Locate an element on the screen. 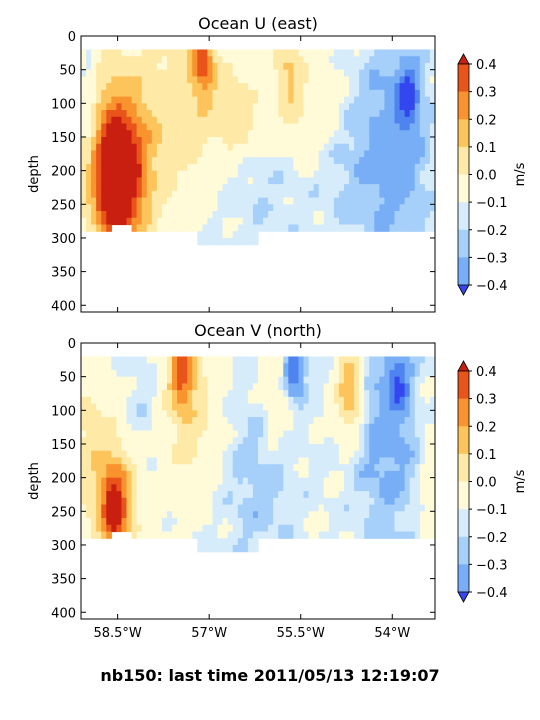 This screenshot has width=540, height=720. y-tick-label: 250 is located at coordinates (63, 512).